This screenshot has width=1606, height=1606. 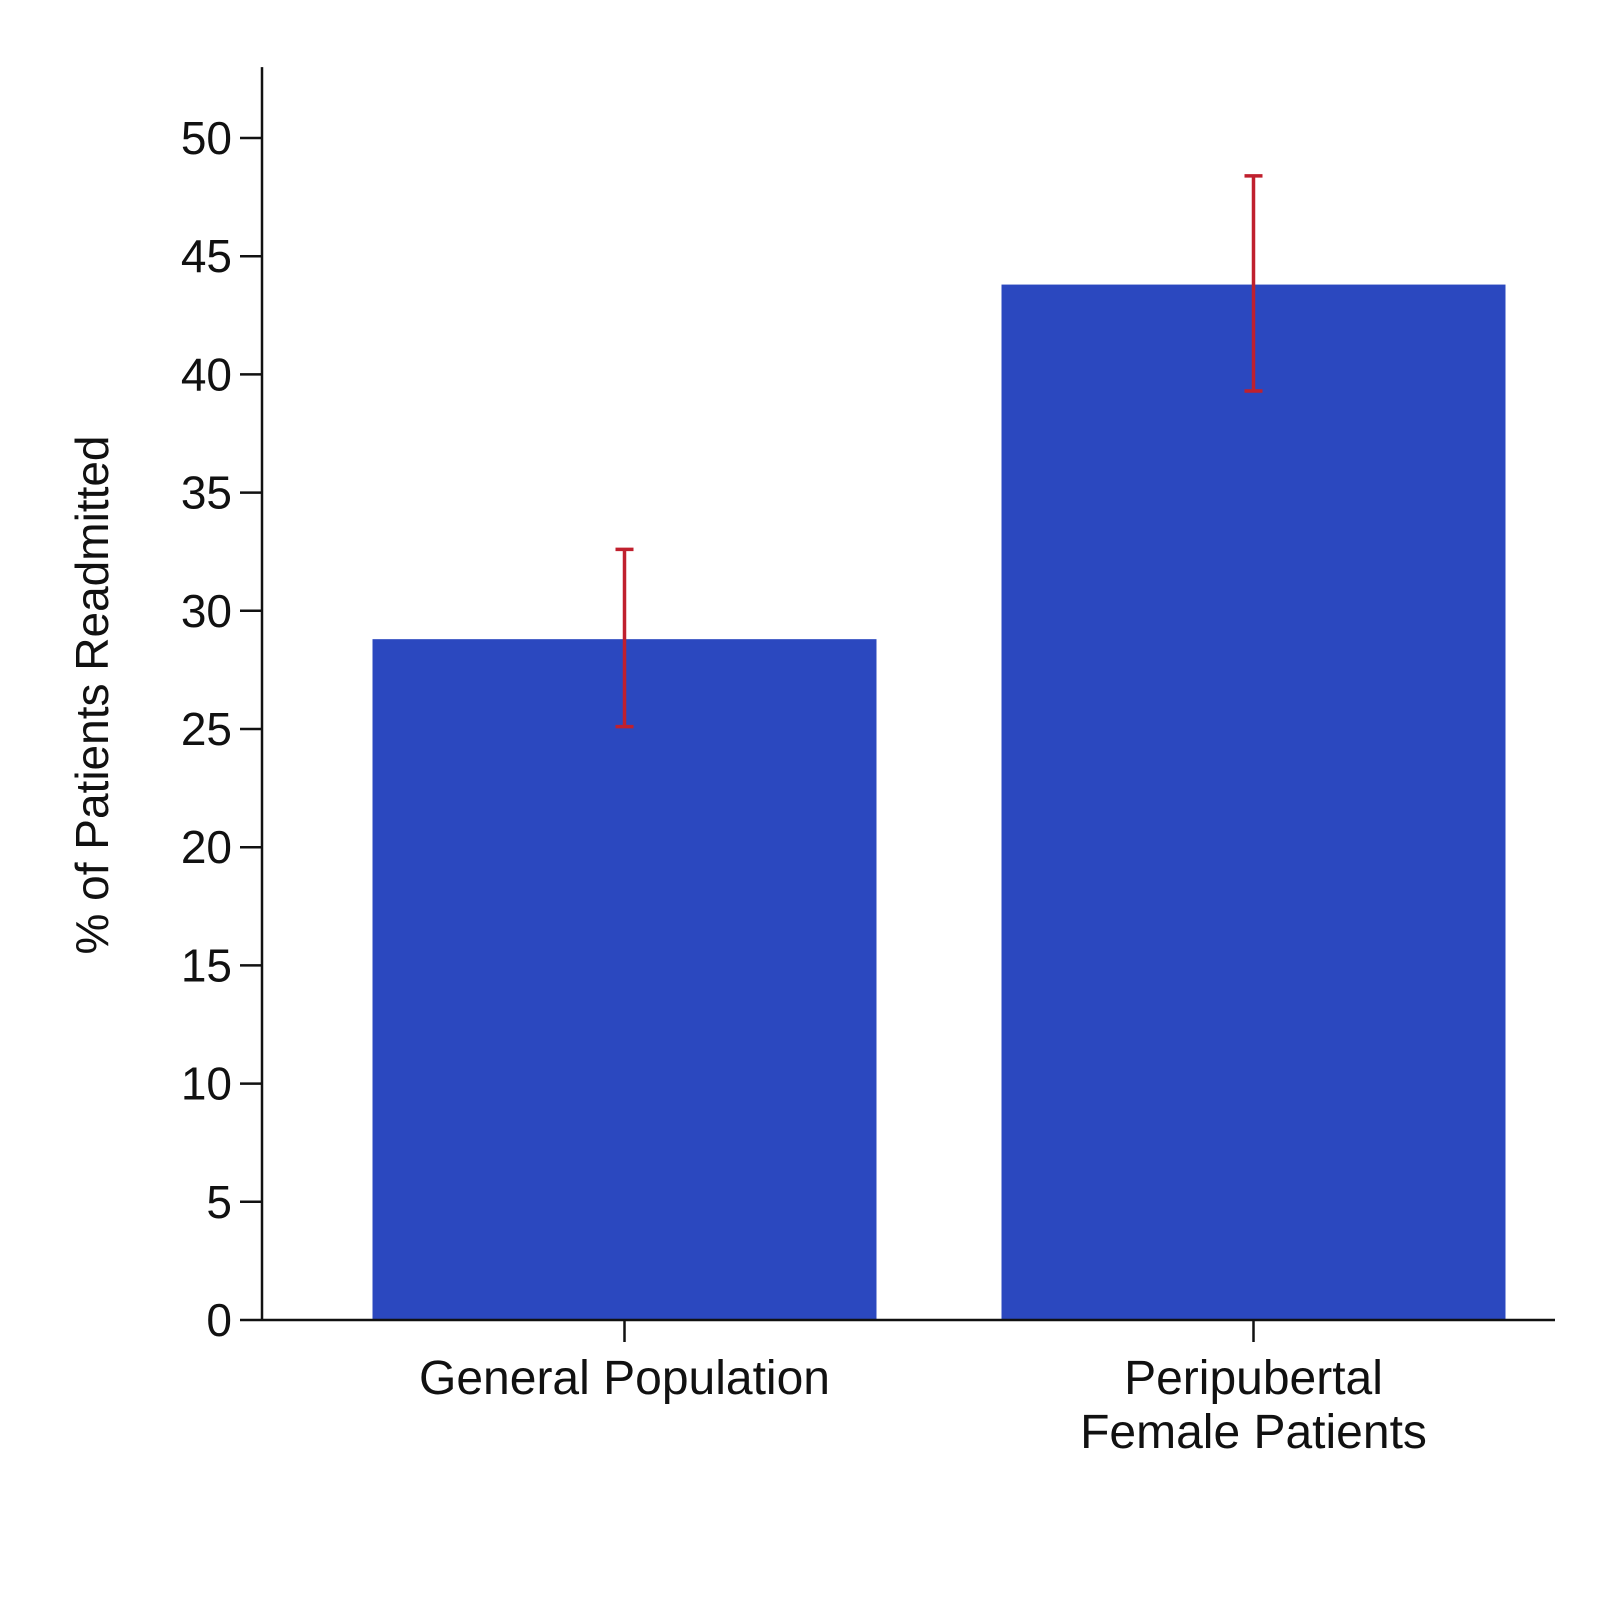 What do you see at coordinates (206, 729) in the screenshot?
I see `y-tick-label: 25` at bounding box center [206, 729].